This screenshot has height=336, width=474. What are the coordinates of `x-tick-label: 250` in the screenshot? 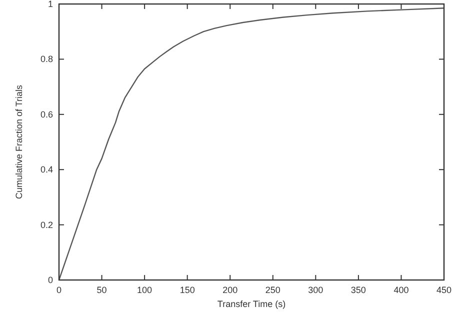 It's located at (272, 290).